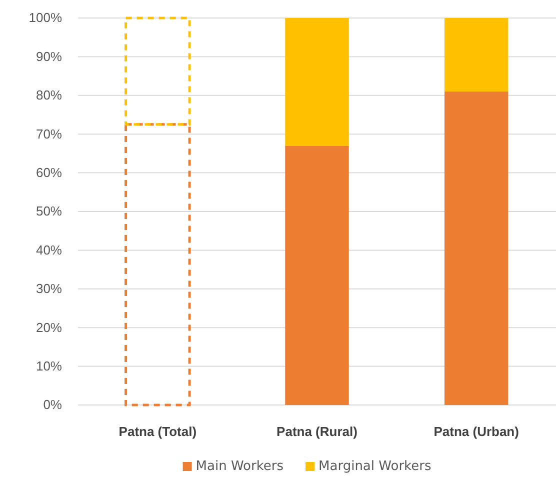  What do you see at coordinates (49, 95) in the screenshot?
I see `y-tick-label: 80%` at bounding box center [49, 95].